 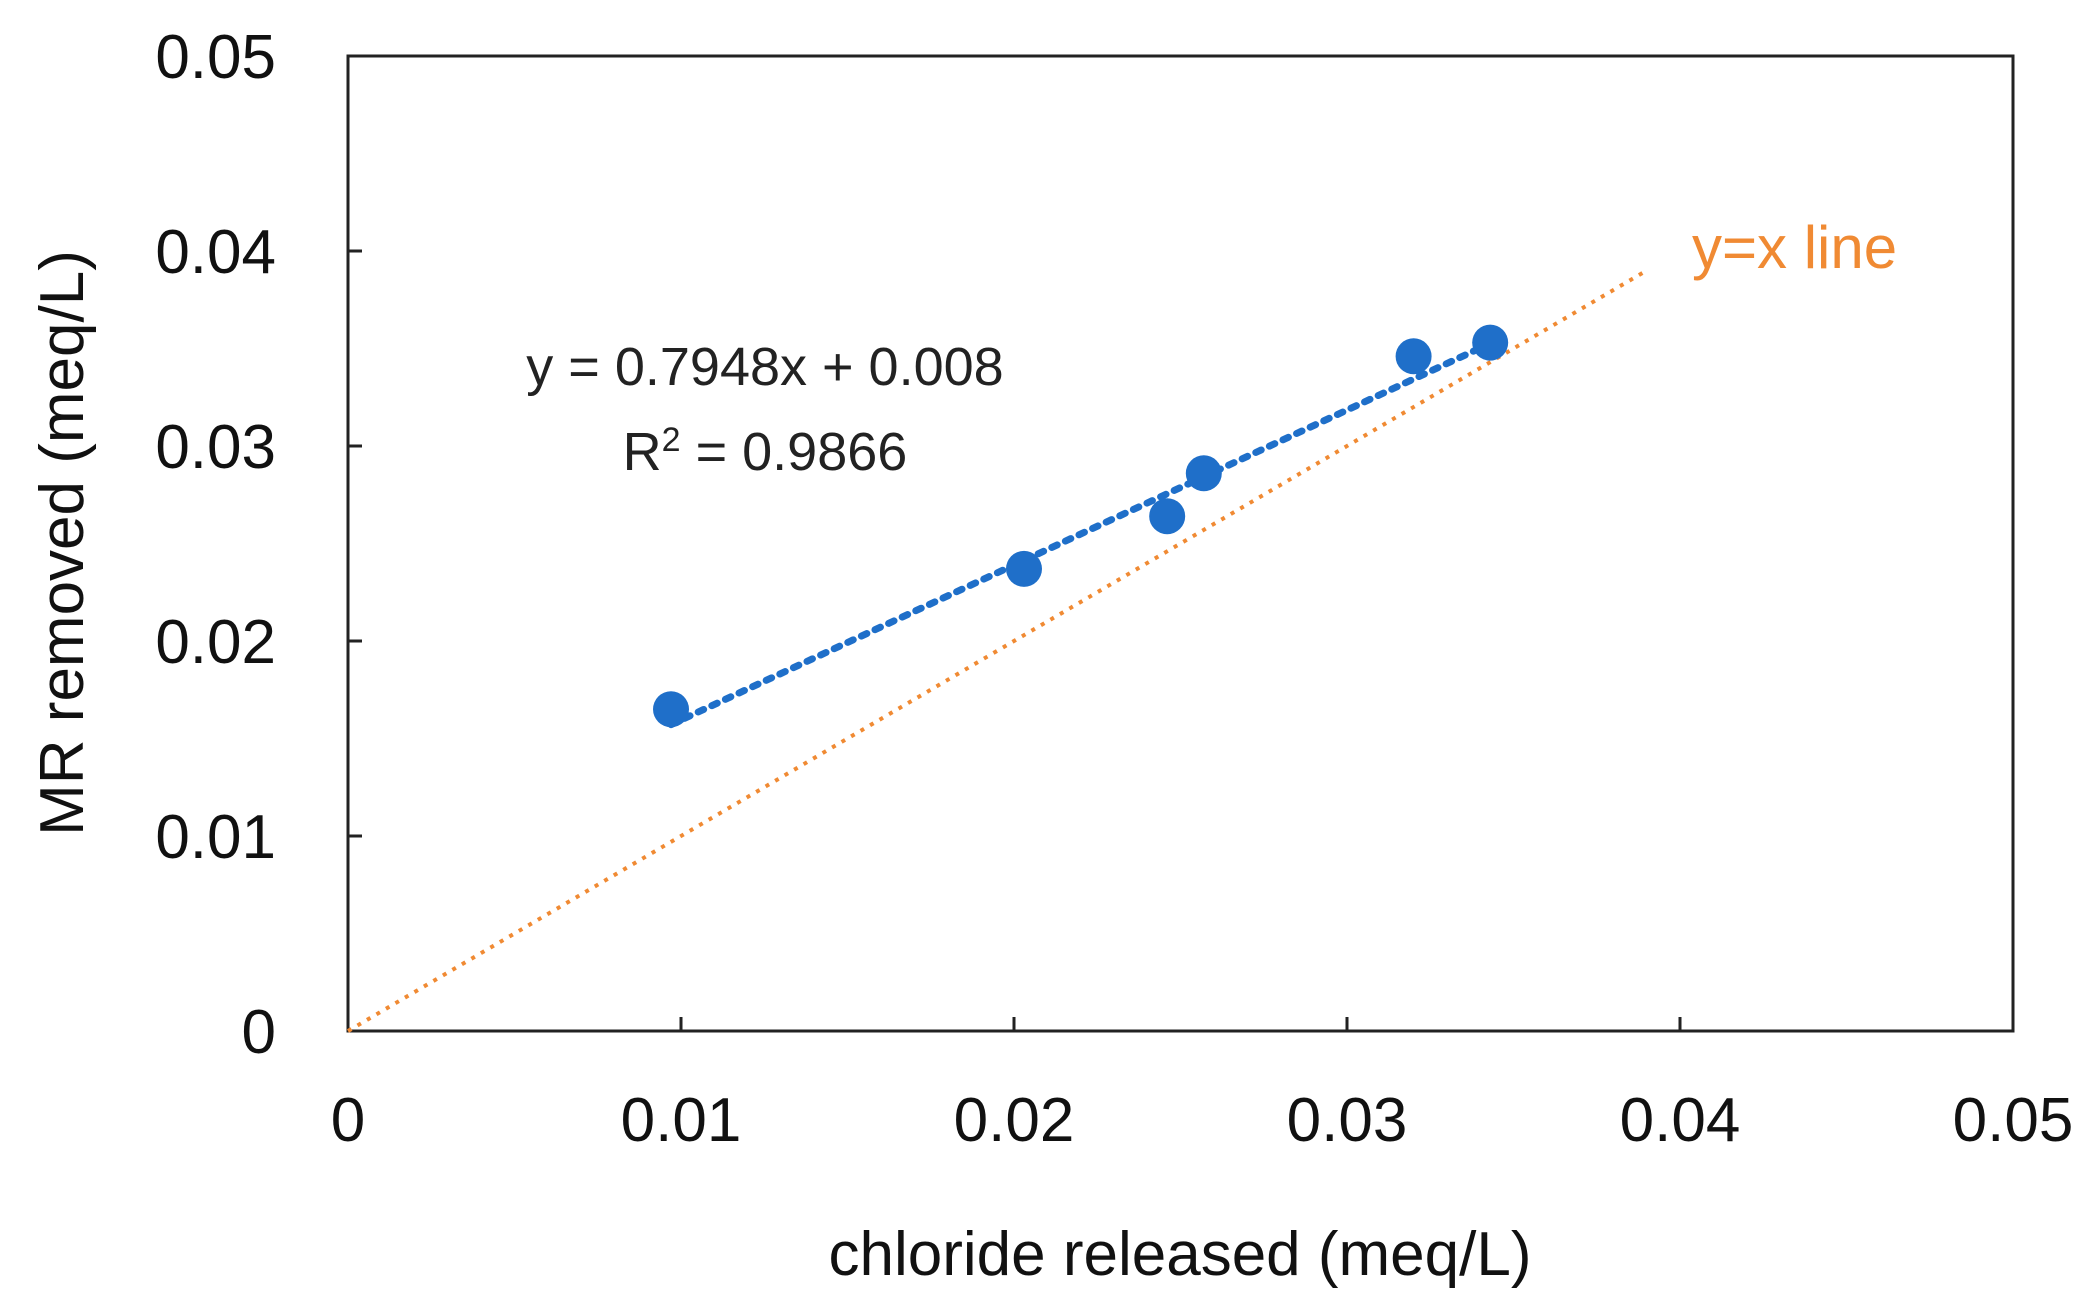 What do you see at coordinates (1347, 1120) in the screenshot?
I see `x-tick-label: 0.03` at bounding box center [1347, 1120].